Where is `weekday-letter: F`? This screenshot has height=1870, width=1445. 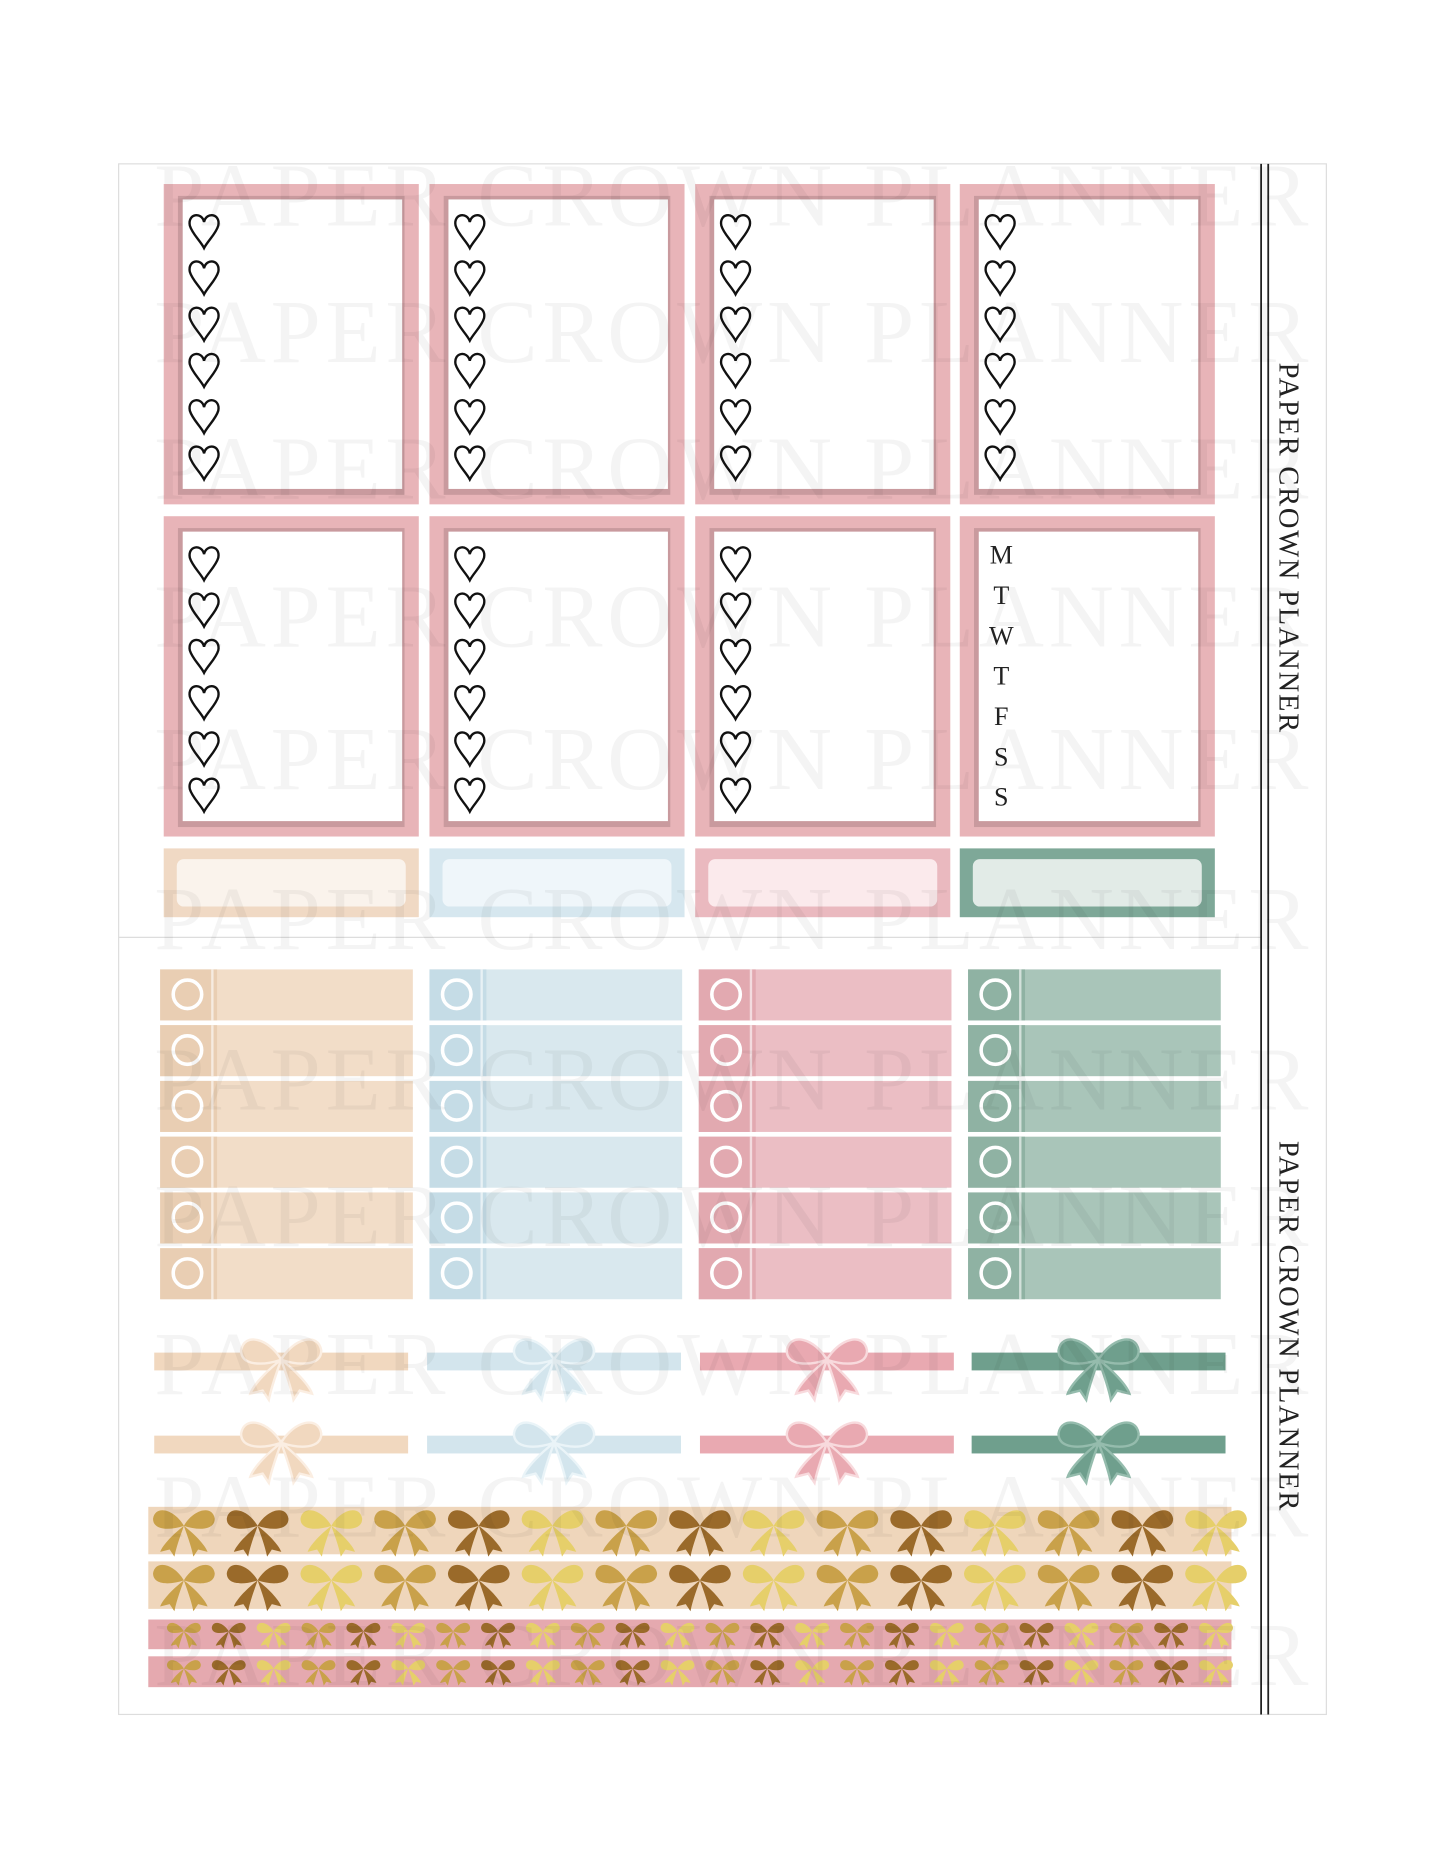 weekday-letter: F is located at coordinates (1001, 716).